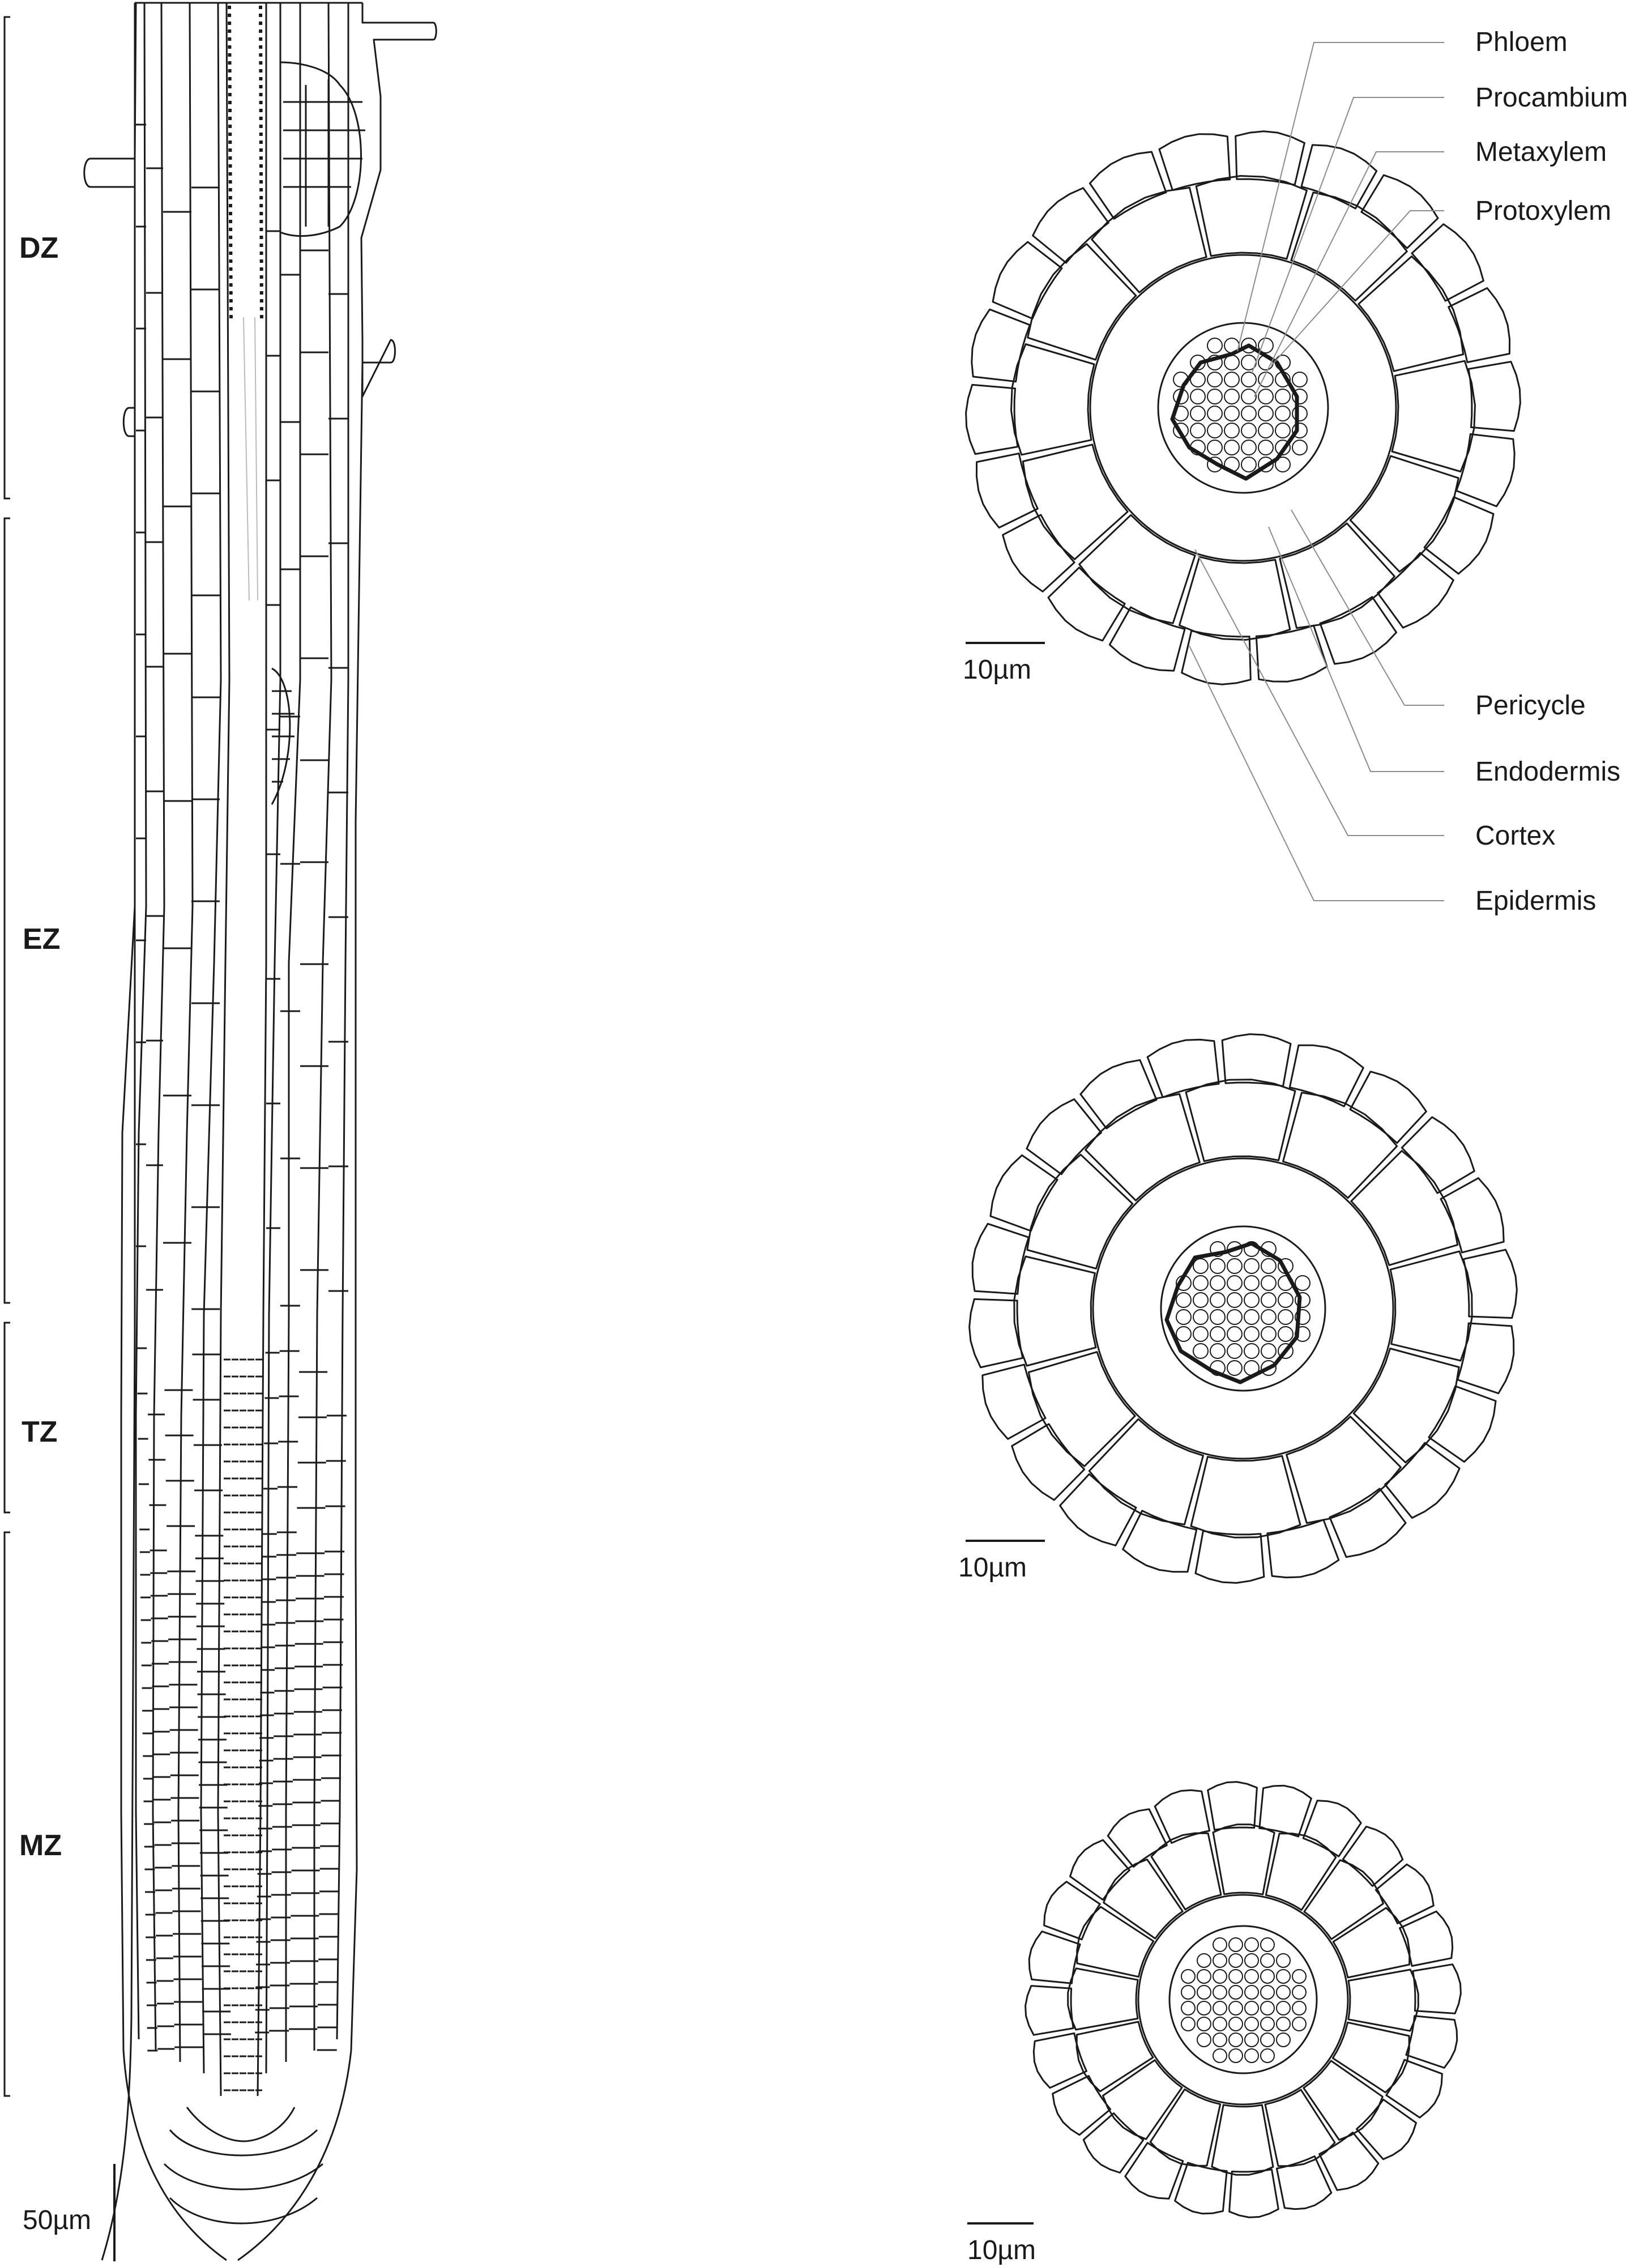 The image size is (1652, 2267). What do you see at coordinates (262, 1050) in the screenshot?
I see `file-stele-right` at bounding box center [262, 1050].